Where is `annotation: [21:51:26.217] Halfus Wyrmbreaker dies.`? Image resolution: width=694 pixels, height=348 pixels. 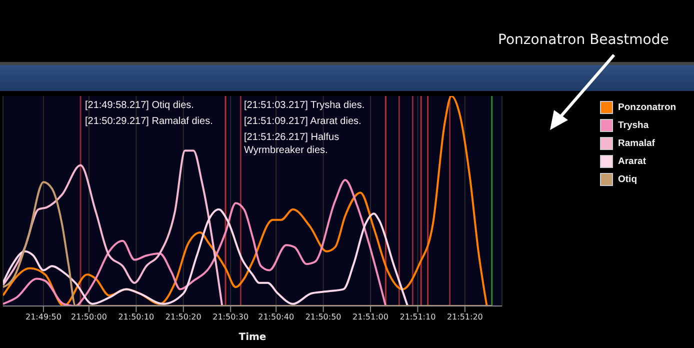 annotation: [21:51:26.217] Halfus Wyrmbreaker dies. is located at coordinates (292, 144).